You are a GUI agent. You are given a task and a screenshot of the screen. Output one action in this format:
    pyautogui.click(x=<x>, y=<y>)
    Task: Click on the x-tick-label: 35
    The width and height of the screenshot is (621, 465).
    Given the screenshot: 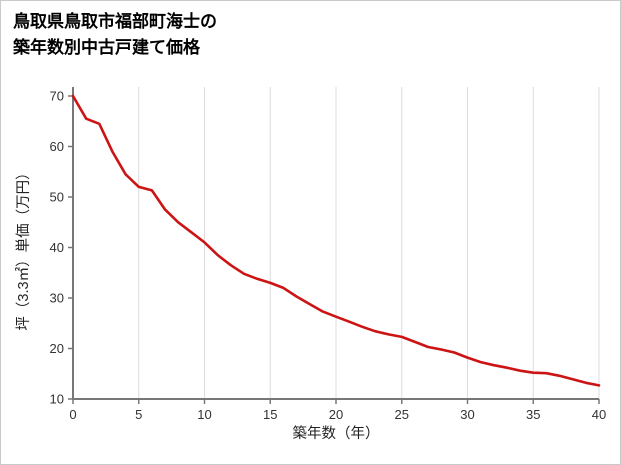 What is the action you would take?
    pyautogui.click(x=533, y=414)
    